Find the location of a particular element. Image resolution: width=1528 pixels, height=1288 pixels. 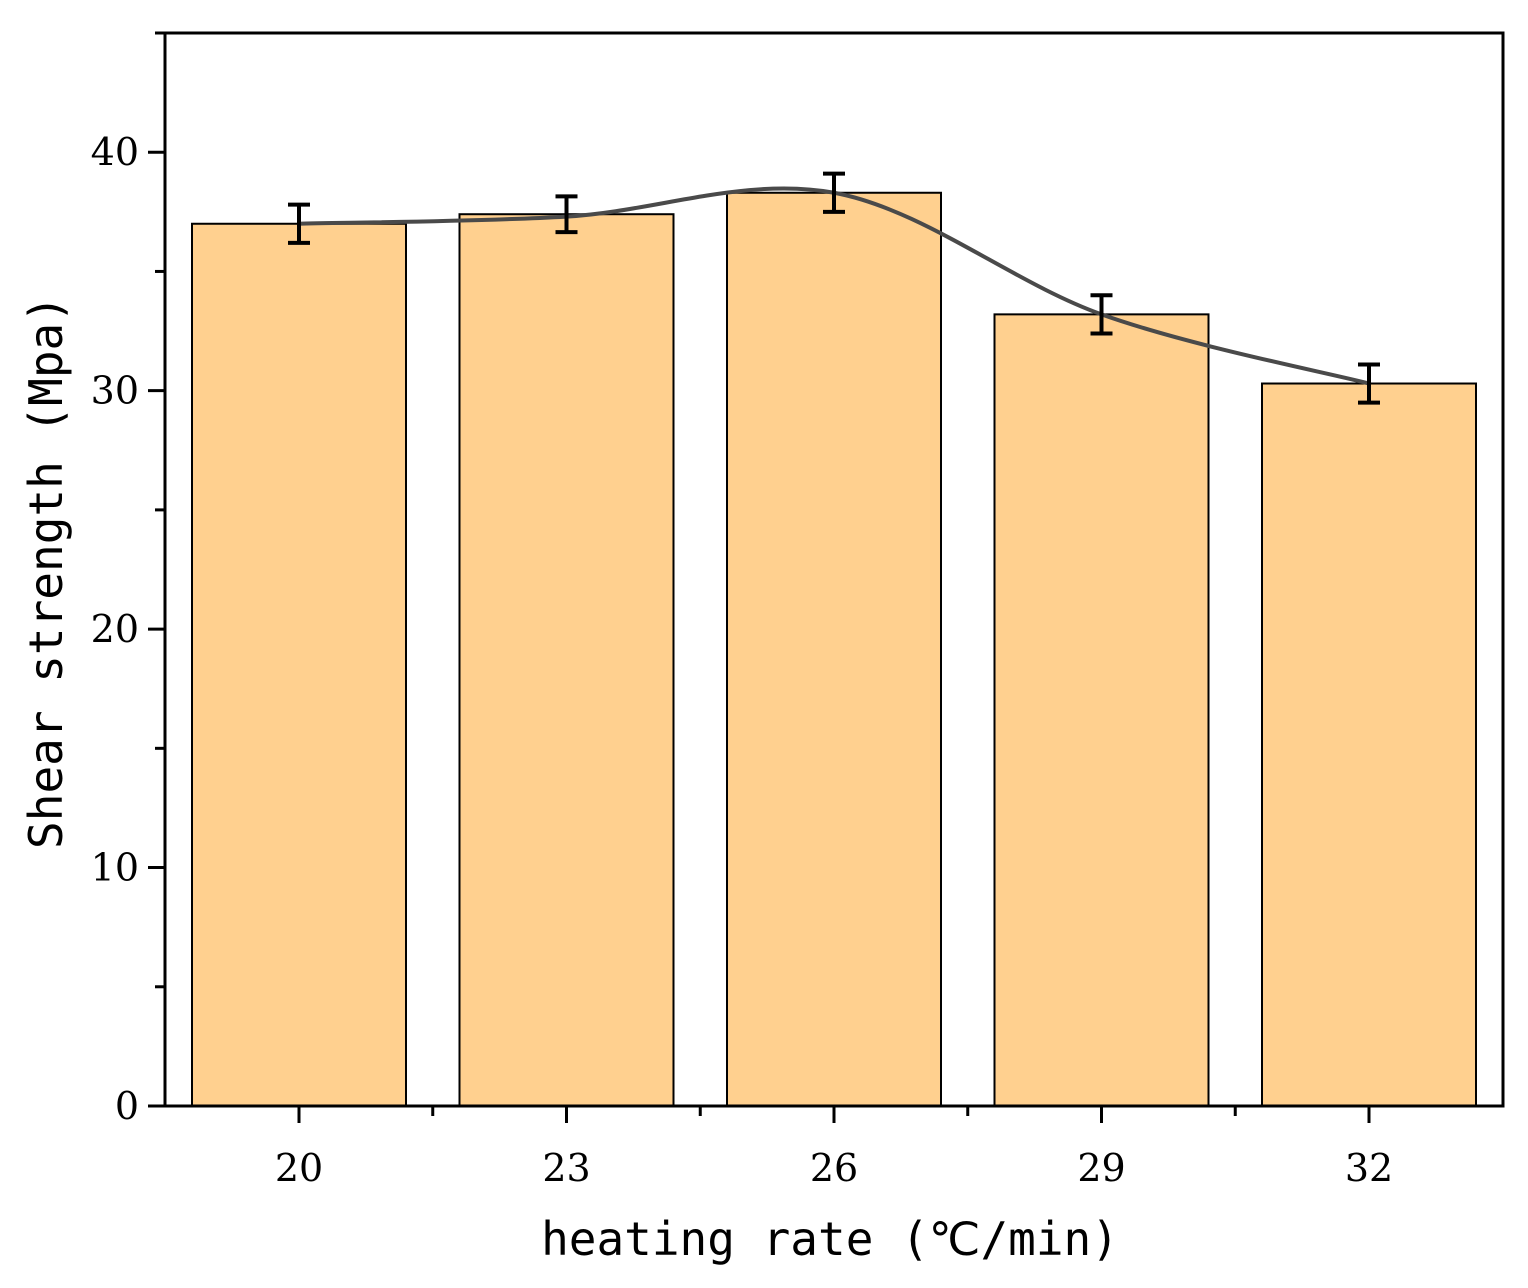

y-tick-label-10: 10 is located at coordinates (115, 868).